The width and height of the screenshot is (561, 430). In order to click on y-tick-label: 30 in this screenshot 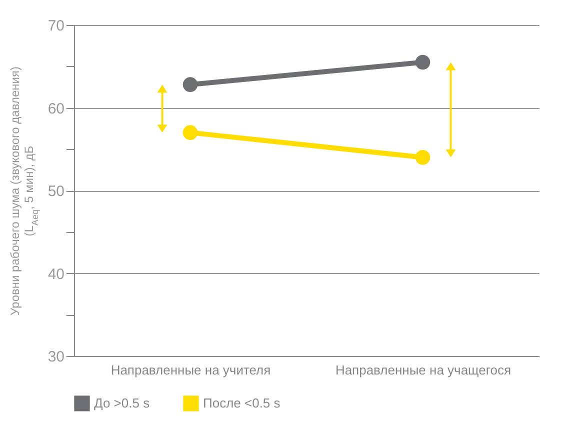, I will do `click(56, 357)`.